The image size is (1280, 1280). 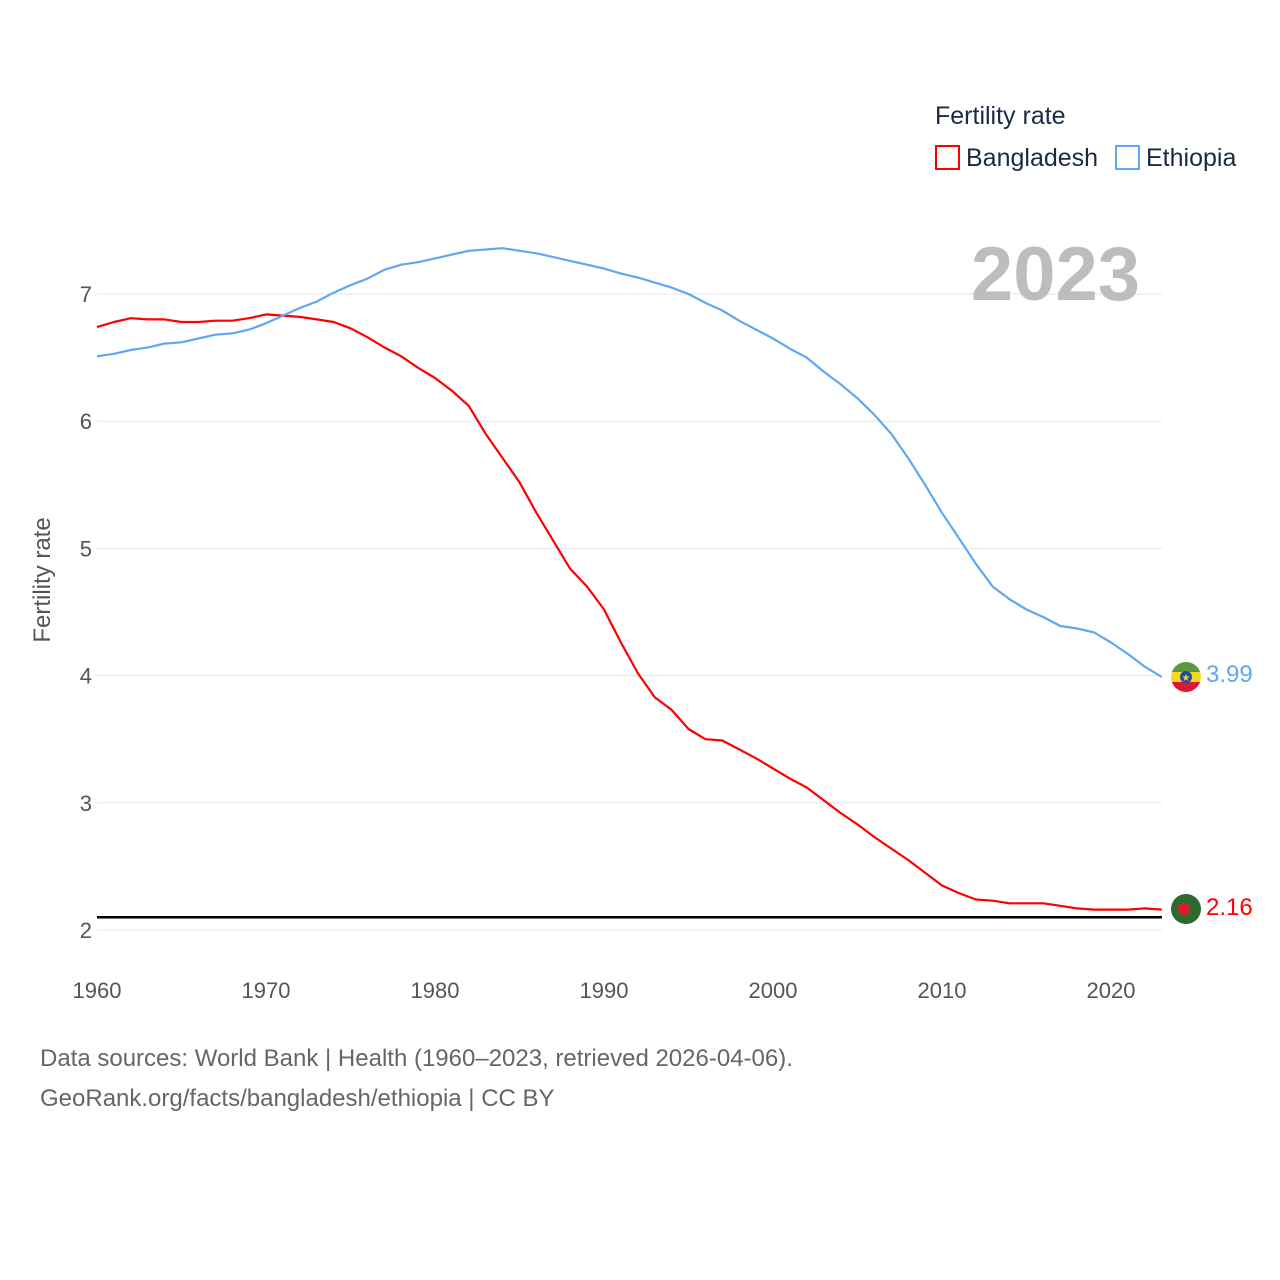 I want to click on legend-swatch-ethiopia, so click(x=1127, y=157).